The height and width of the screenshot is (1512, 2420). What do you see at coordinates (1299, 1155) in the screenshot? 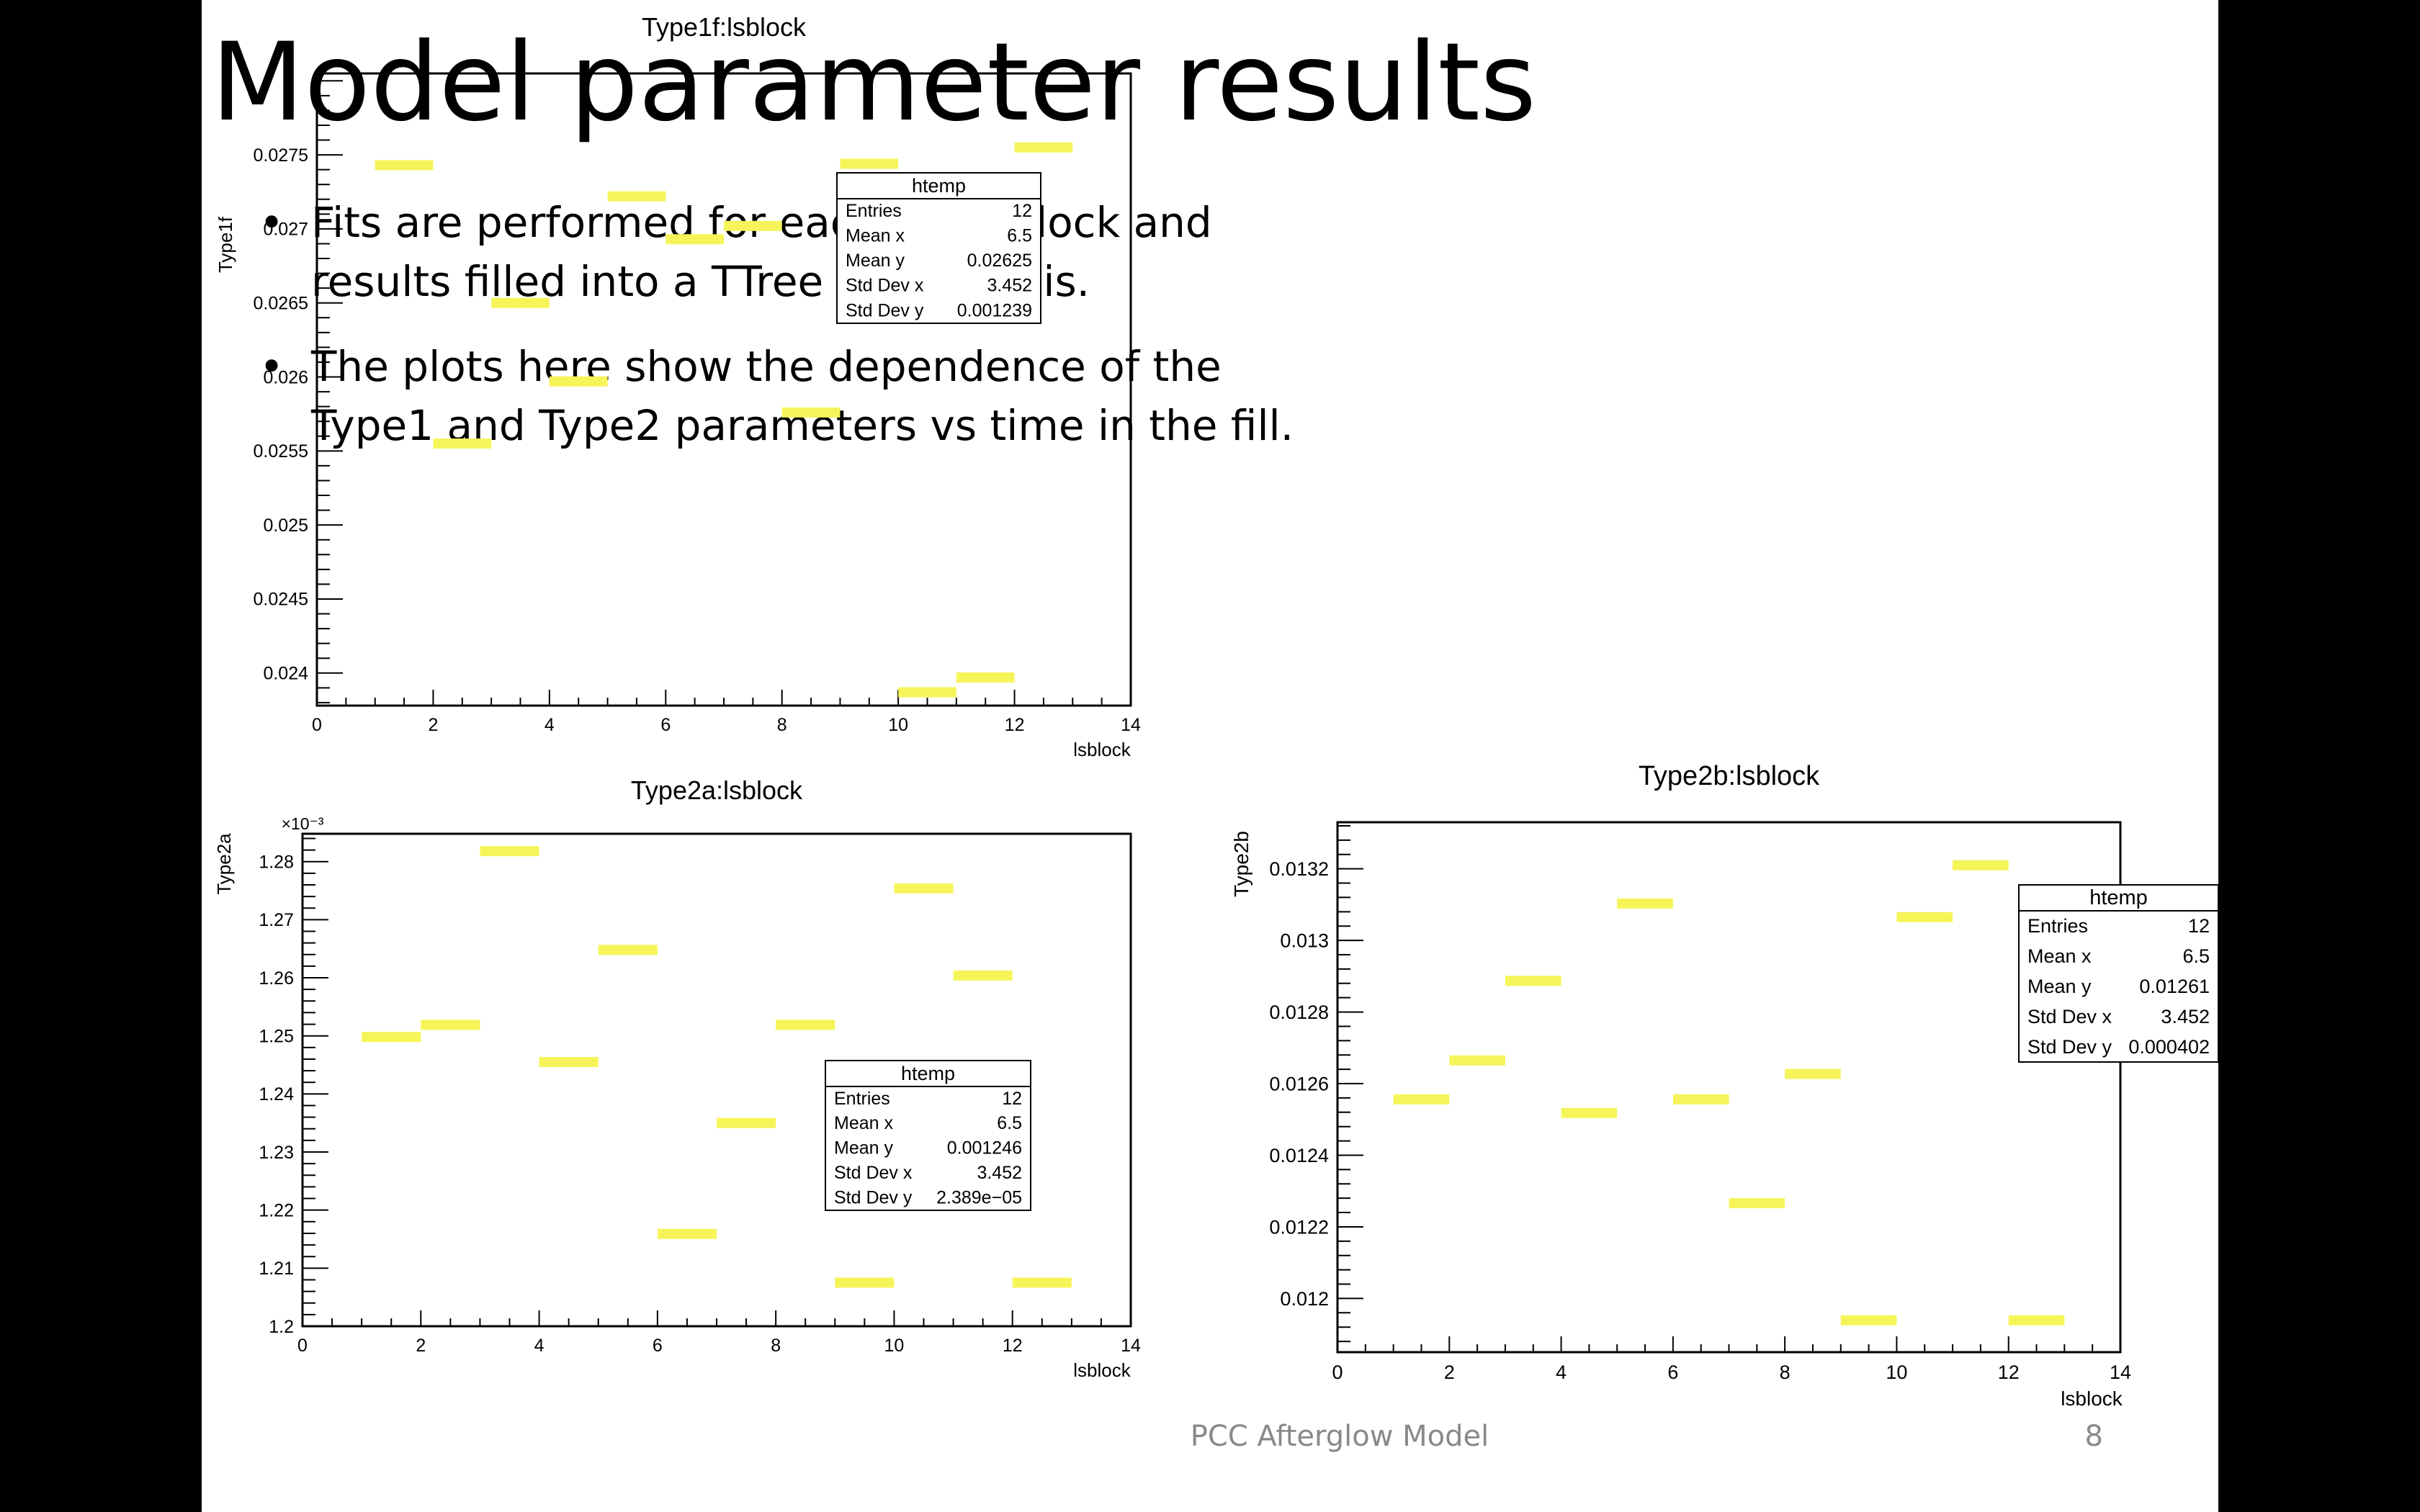
I see `y-tick-label: 0.0124` at bounding box center [1299, 1155].